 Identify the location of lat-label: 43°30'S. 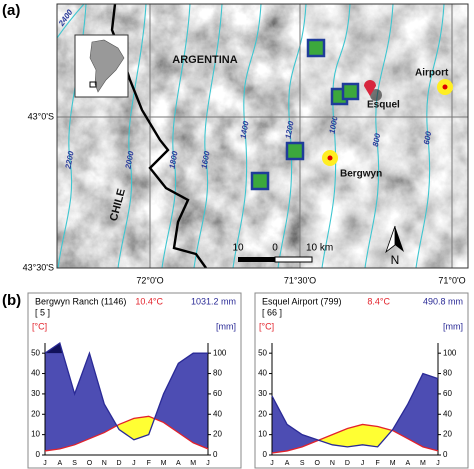
(38, 267).